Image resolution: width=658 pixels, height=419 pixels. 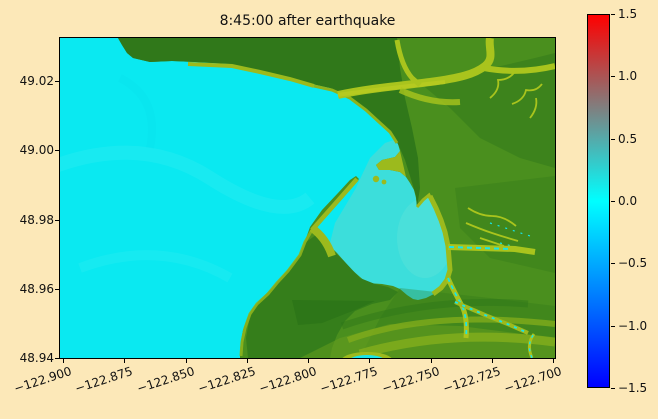 I want to click on lagoon, so click(x=367, y=355).